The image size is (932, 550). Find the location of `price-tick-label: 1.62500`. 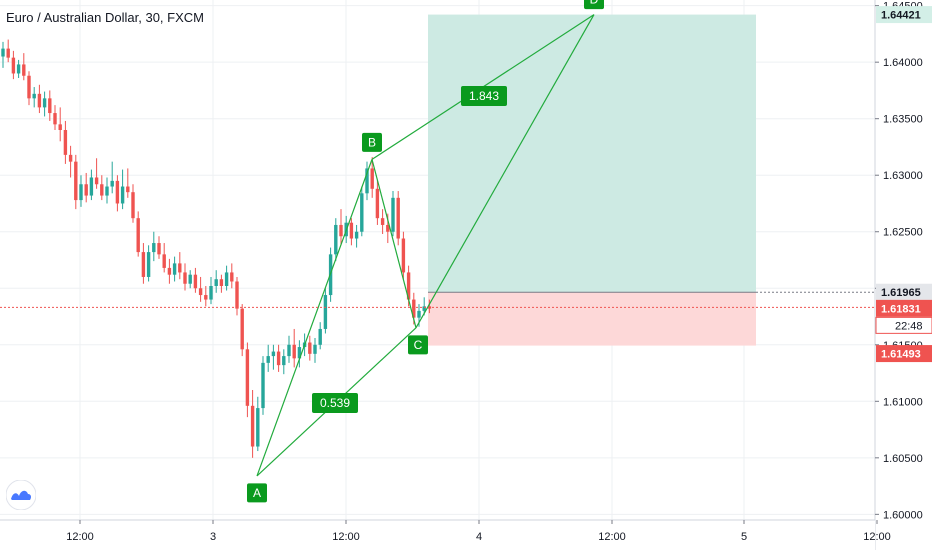

price-tick-label: 1.62500 is located at coordinates (903, 233).